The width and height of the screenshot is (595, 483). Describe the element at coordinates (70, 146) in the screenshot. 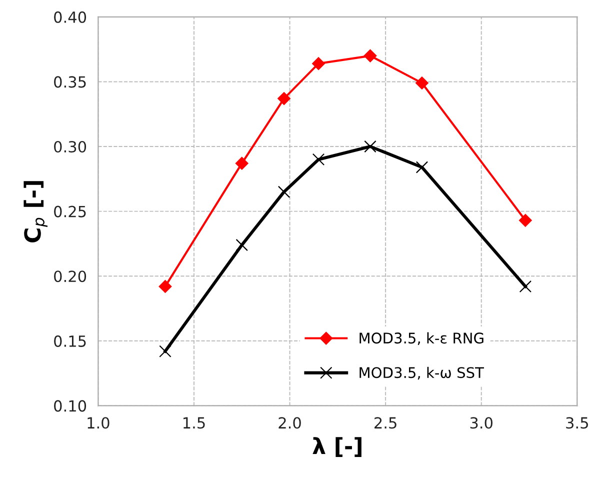

I see `y-tick-label: 0.30` at that location.